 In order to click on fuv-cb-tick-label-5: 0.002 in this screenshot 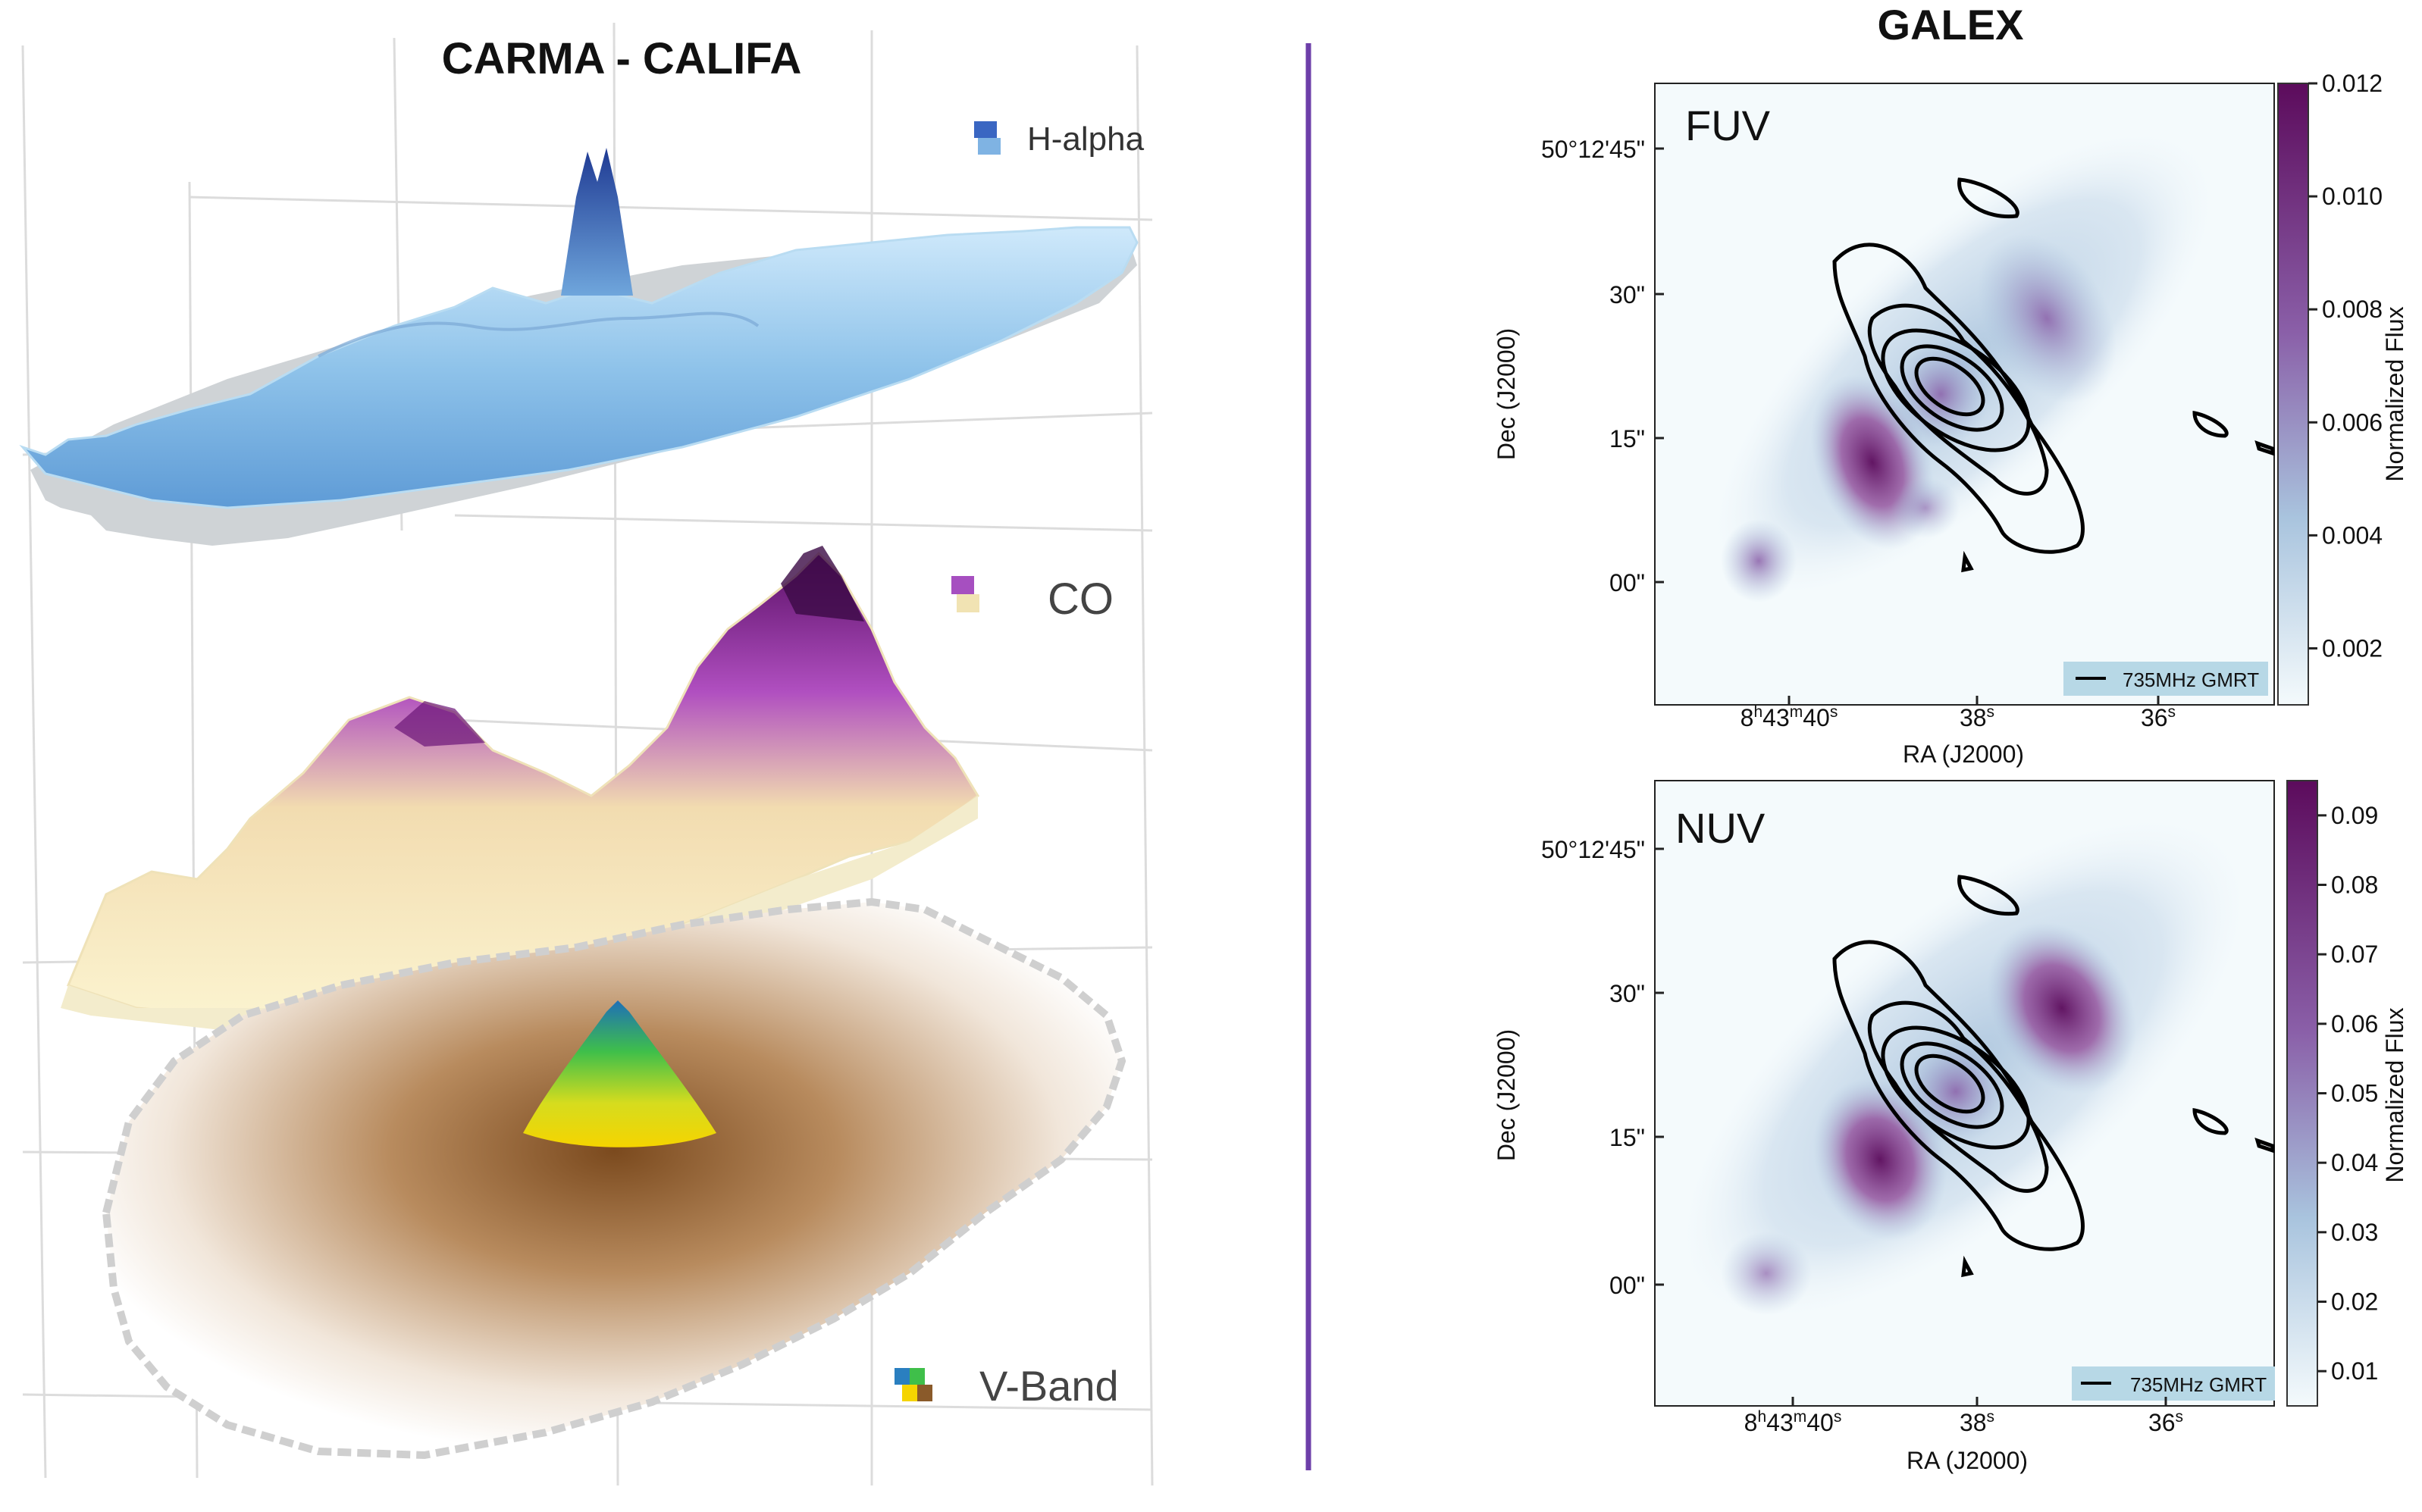, I will do `click(2353, 648)`.